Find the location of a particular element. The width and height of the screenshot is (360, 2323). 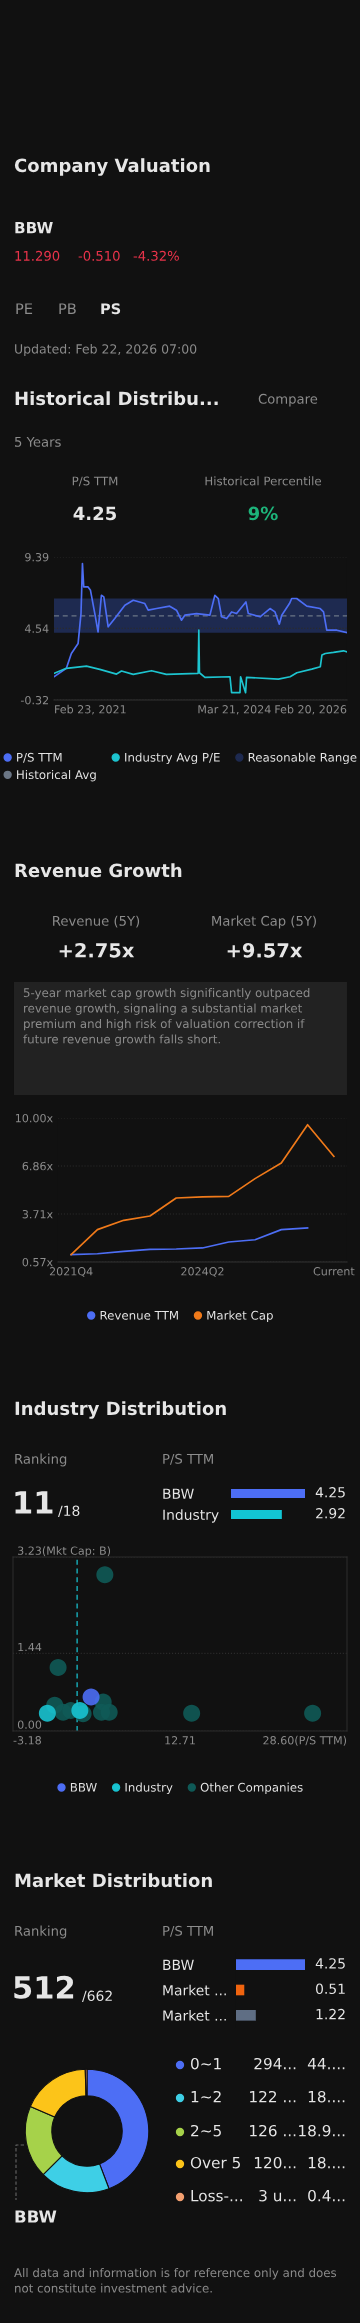

text: 5-year market cap growth significantly outpaced revenue growth, signaling a substantial market premium and high risk of valuation correction if future revenue growth falls short. is located at coordinates (166, 1017).